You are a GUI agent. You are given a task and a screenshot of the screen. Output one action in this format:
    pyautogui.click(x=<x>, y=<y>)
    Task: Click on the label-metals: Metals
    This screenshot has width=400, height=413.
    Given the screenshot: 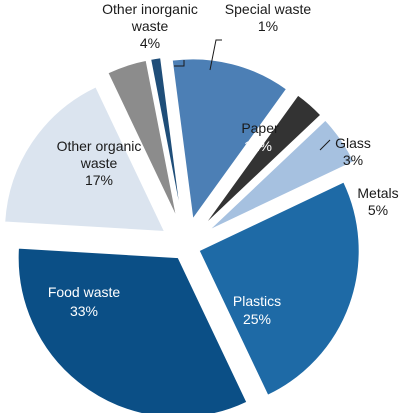 What is the action you would take?
    pyautogui.click(x=377, y=193)
    